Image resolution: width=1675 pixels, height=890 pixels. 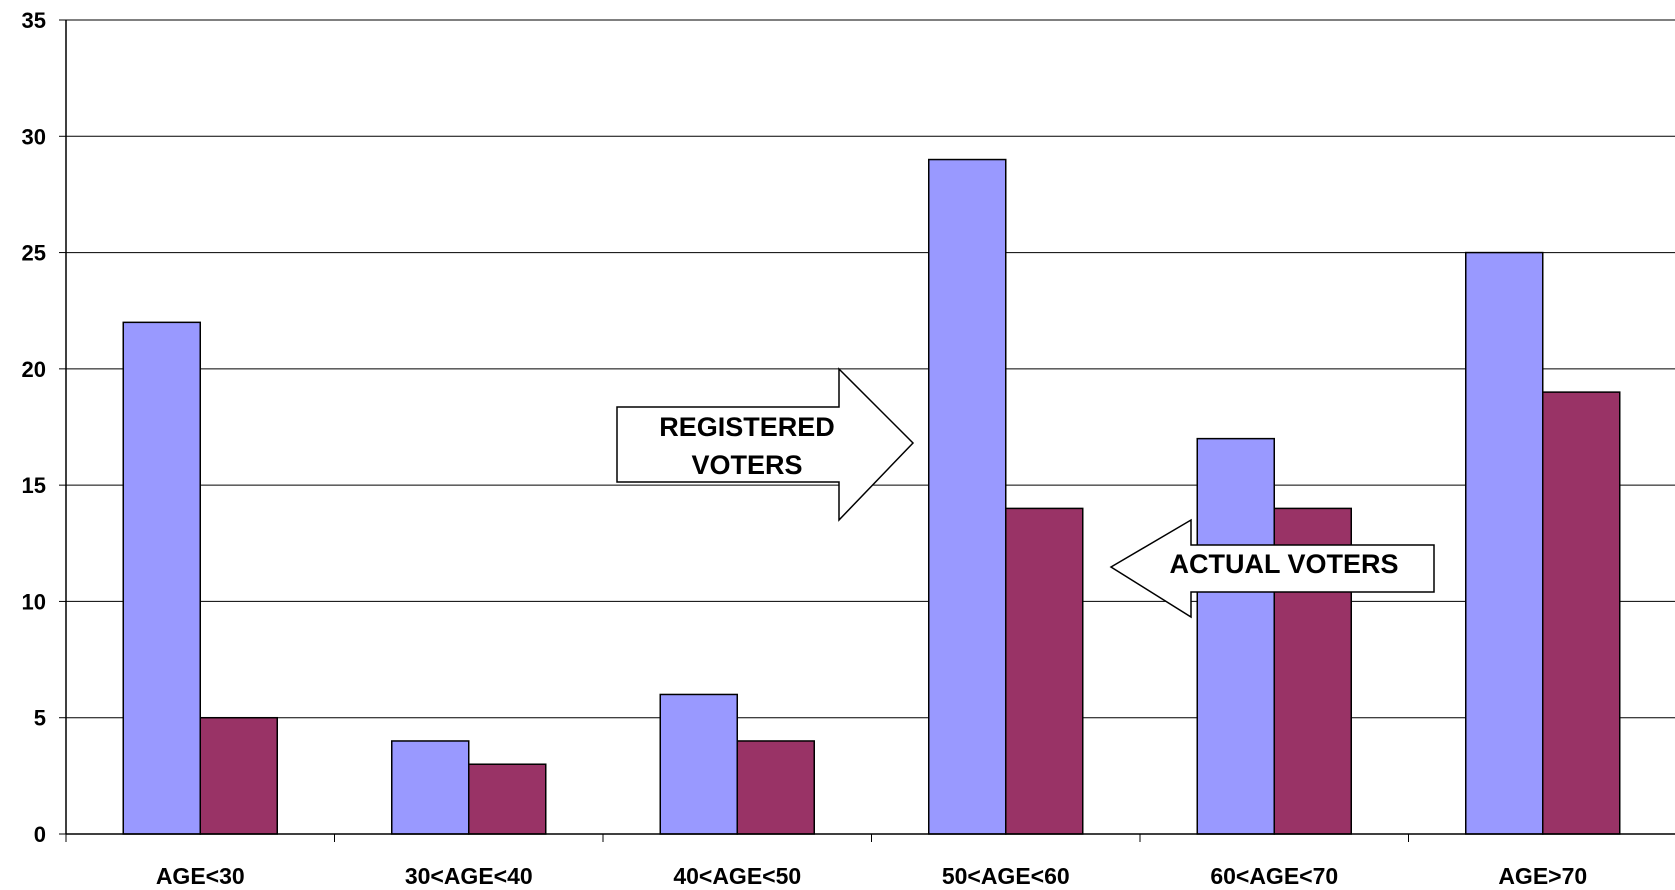 I want to click on right-arrow-shape, so click(x=765, y=444).